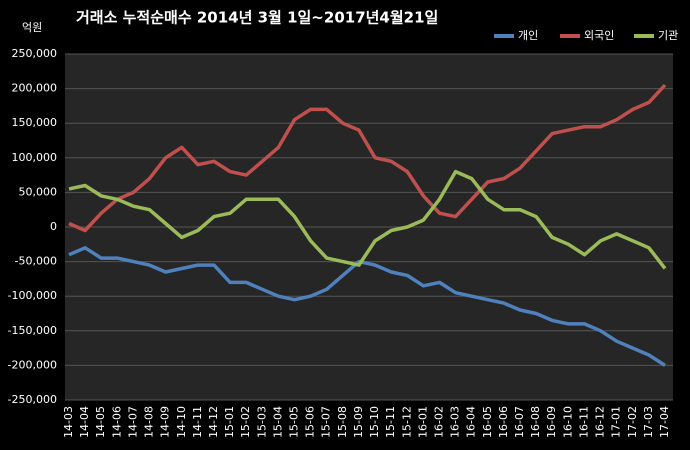  I want to click on x-tick-label: 14-12, so click(213, 422).